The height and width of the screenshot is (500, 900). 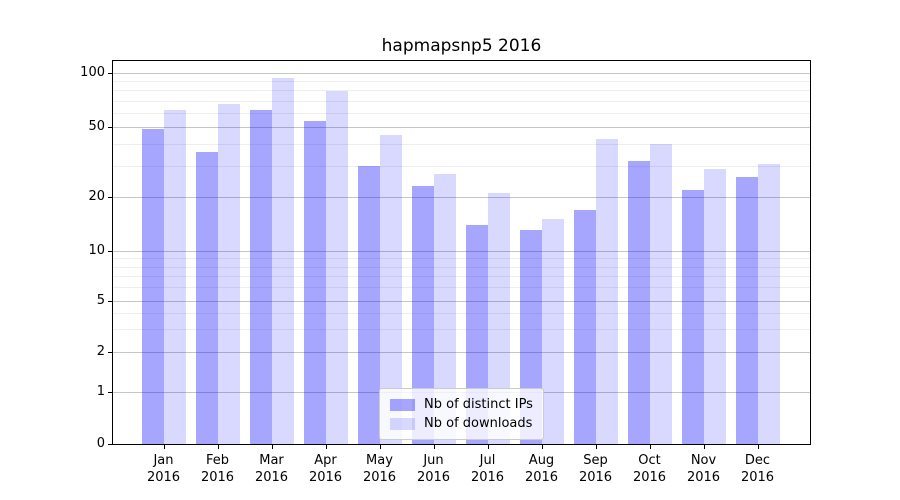 What do you see at coordinates (100, 351) in the screenshot?
I see `y-tick-label-2: 2` at bounding box center [100, 351].